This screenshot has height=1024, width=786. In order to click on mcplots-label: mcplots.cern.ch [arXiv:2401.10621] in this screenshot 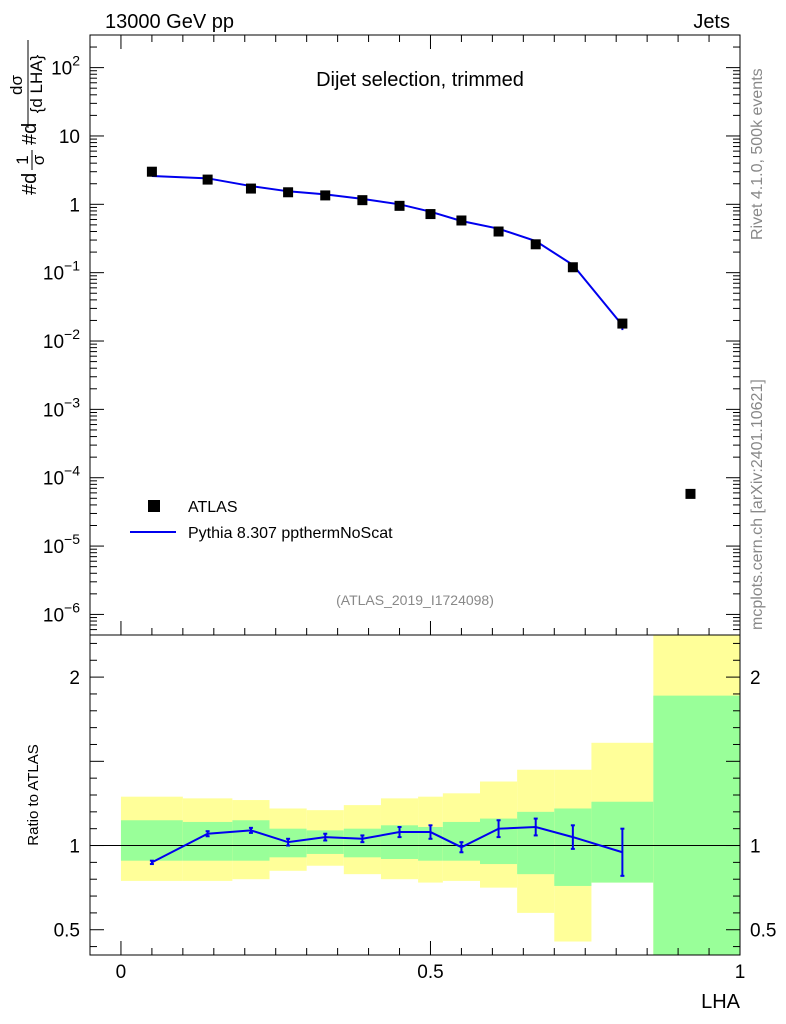, I will do `click(757, 504)`.